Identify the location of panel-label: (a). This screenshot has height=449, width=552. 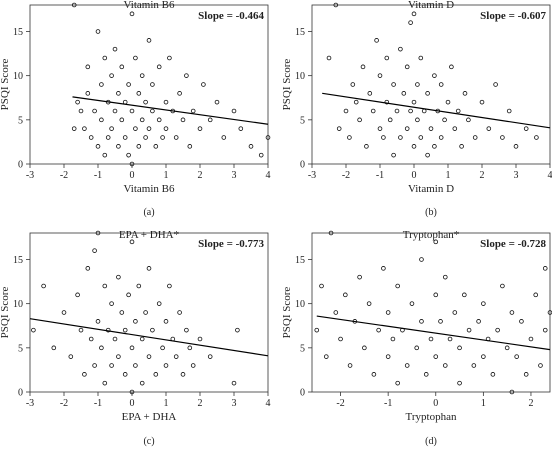
(148, 212).